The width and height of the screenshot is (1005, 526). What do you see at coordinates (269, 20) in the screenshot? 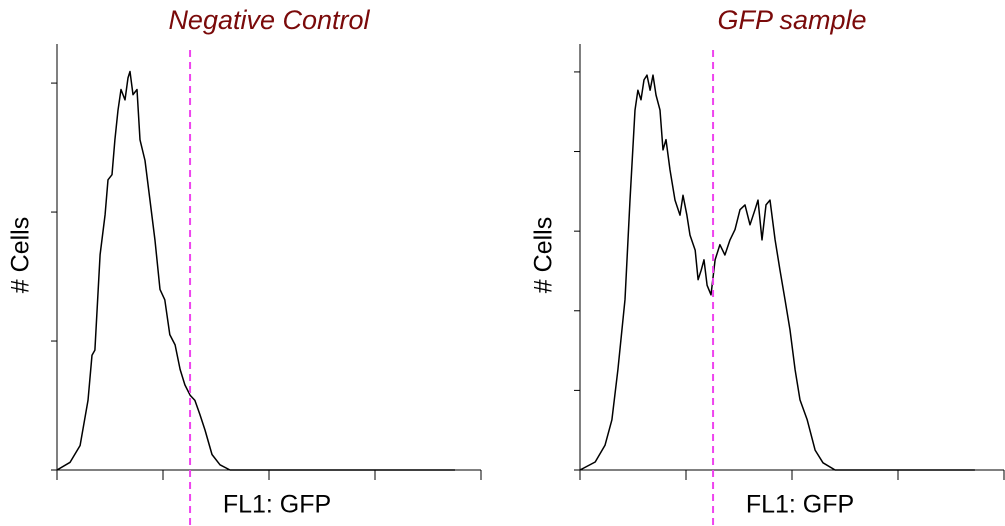
I see `chart-title: Negative Control` at bounding box center [269, 20].